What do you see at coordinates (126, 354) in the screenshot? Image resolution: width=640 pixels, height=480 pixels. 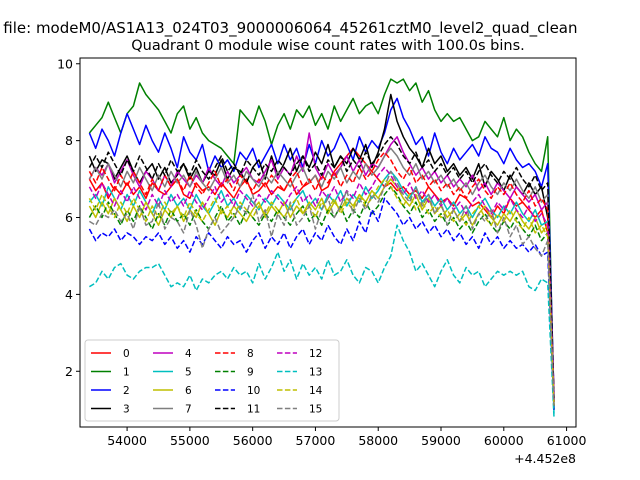 I see `legend-label-0: 0` at bounding box center [126, 354].